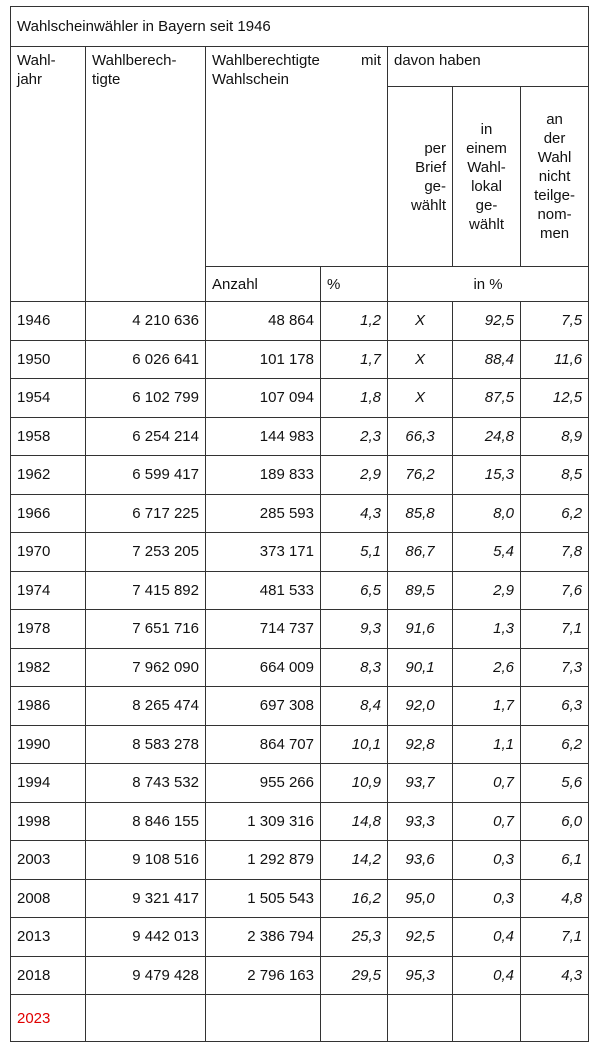  I want to click on table-cell: 7 253 205, so click(145, 552).